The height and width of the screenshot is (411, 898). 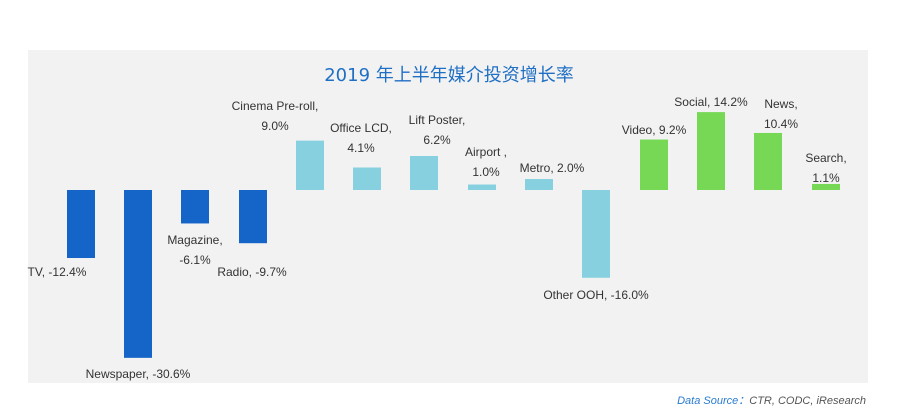 What do you see at coordinates (596, 234) in the screenshot?
I see `bar-other-ooh` at bounding box center [596, 234].